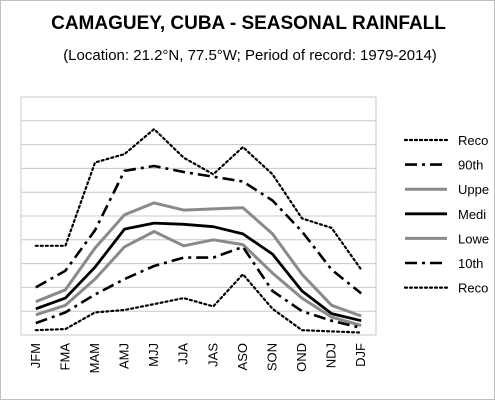 This screenshot has width=495, height=401. I want to click on legend-label: Lowe, so click(473, 238).